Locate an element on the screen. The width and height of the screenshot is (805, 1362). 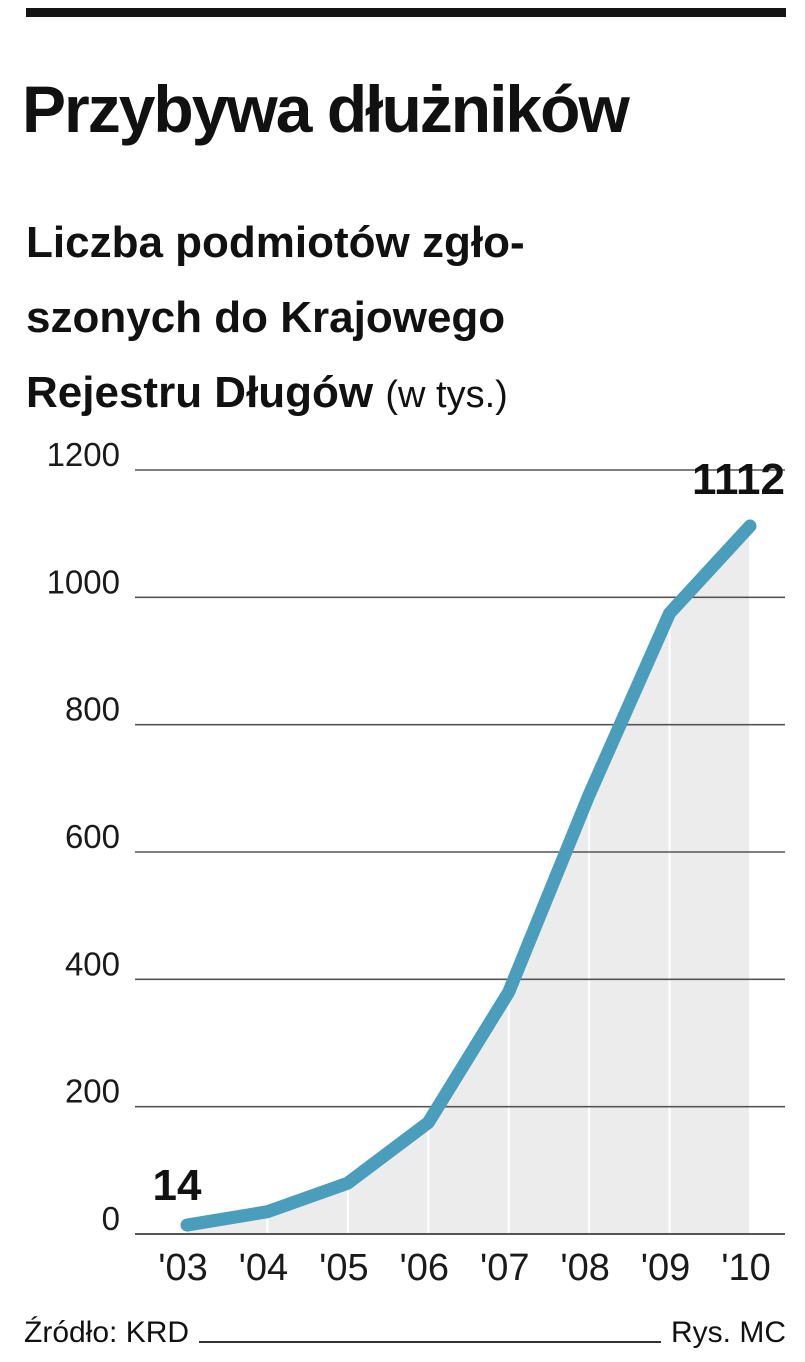
x-tick-label: '10 is located at coordinates (746, 1268).